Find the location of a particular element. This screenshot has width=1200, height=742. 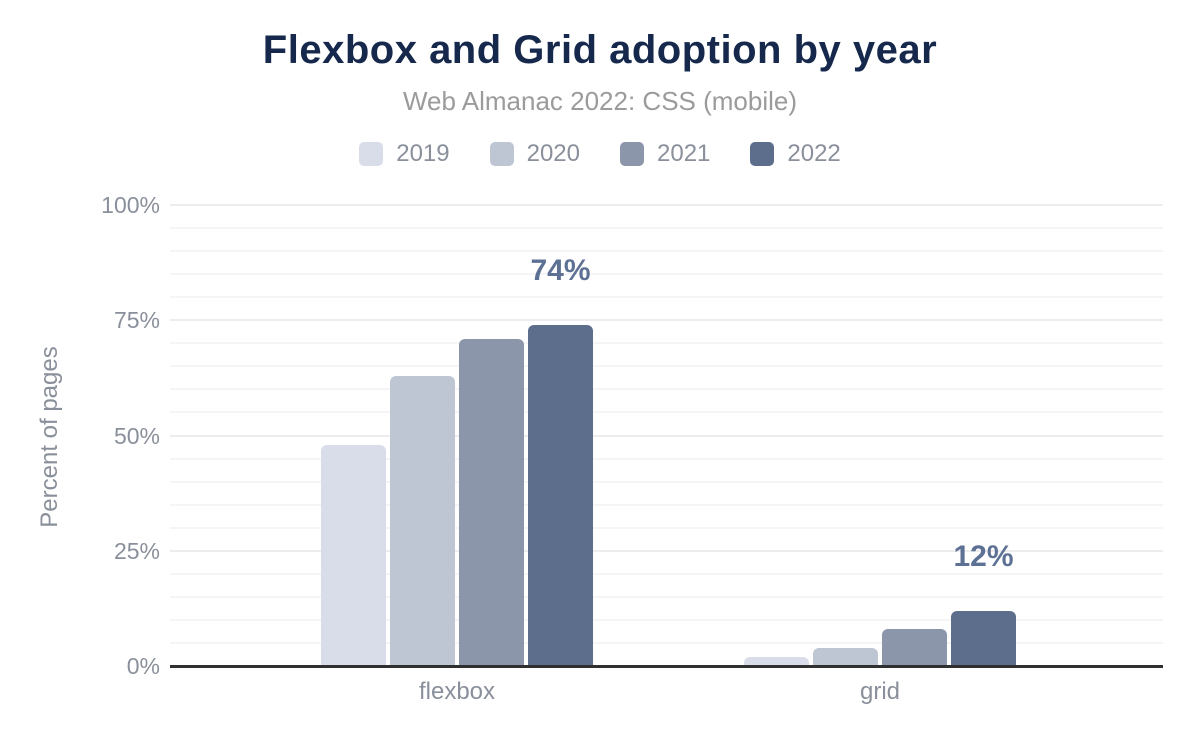

bar-value-label: 74% is located at coordinates (560, 270).